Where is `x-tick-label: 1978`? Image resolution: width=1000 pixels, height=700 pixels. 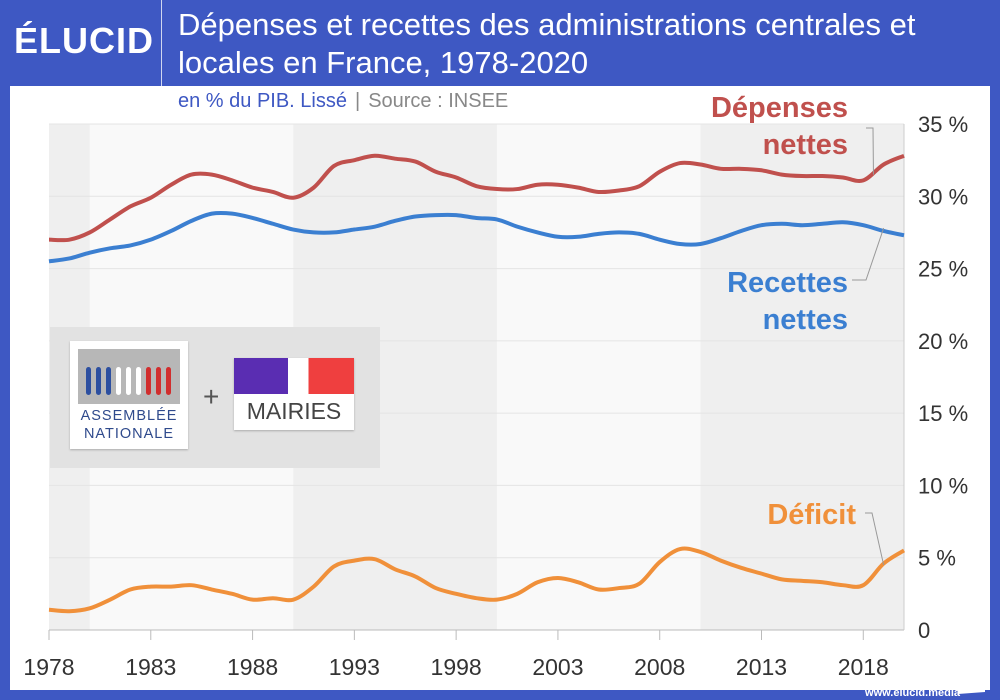 x-tick-label: 1978 is located at coordinates (48, 667).